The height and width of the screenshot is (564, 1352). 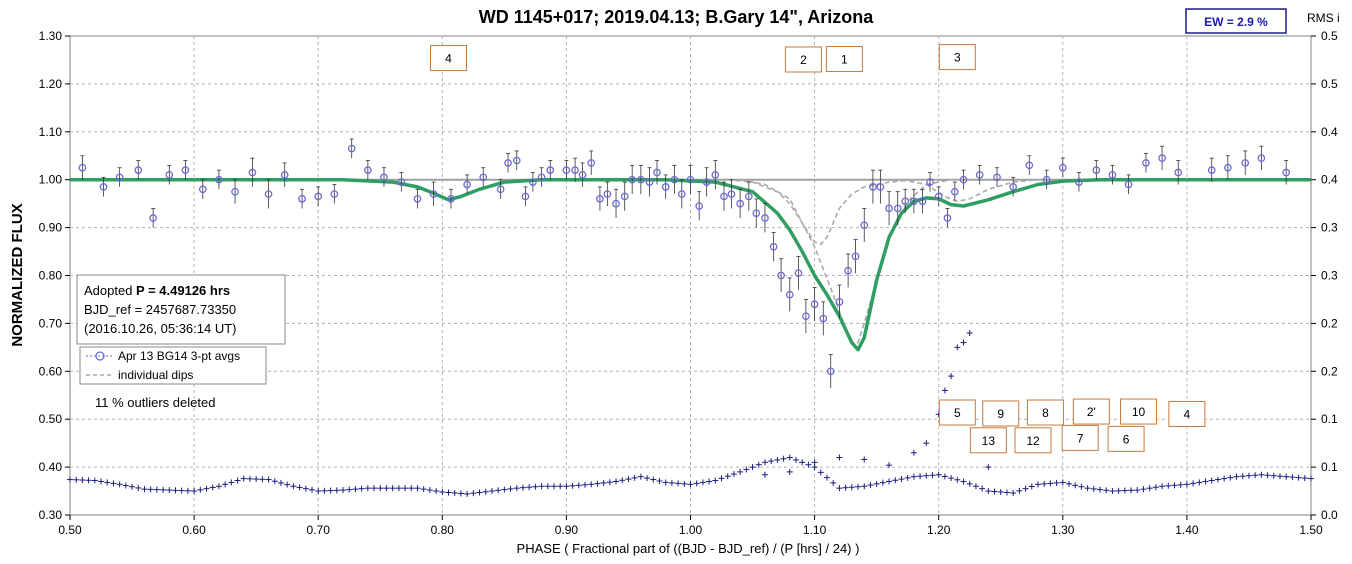 I want to click on legend-circle-icon, so click(x=100, y=356).